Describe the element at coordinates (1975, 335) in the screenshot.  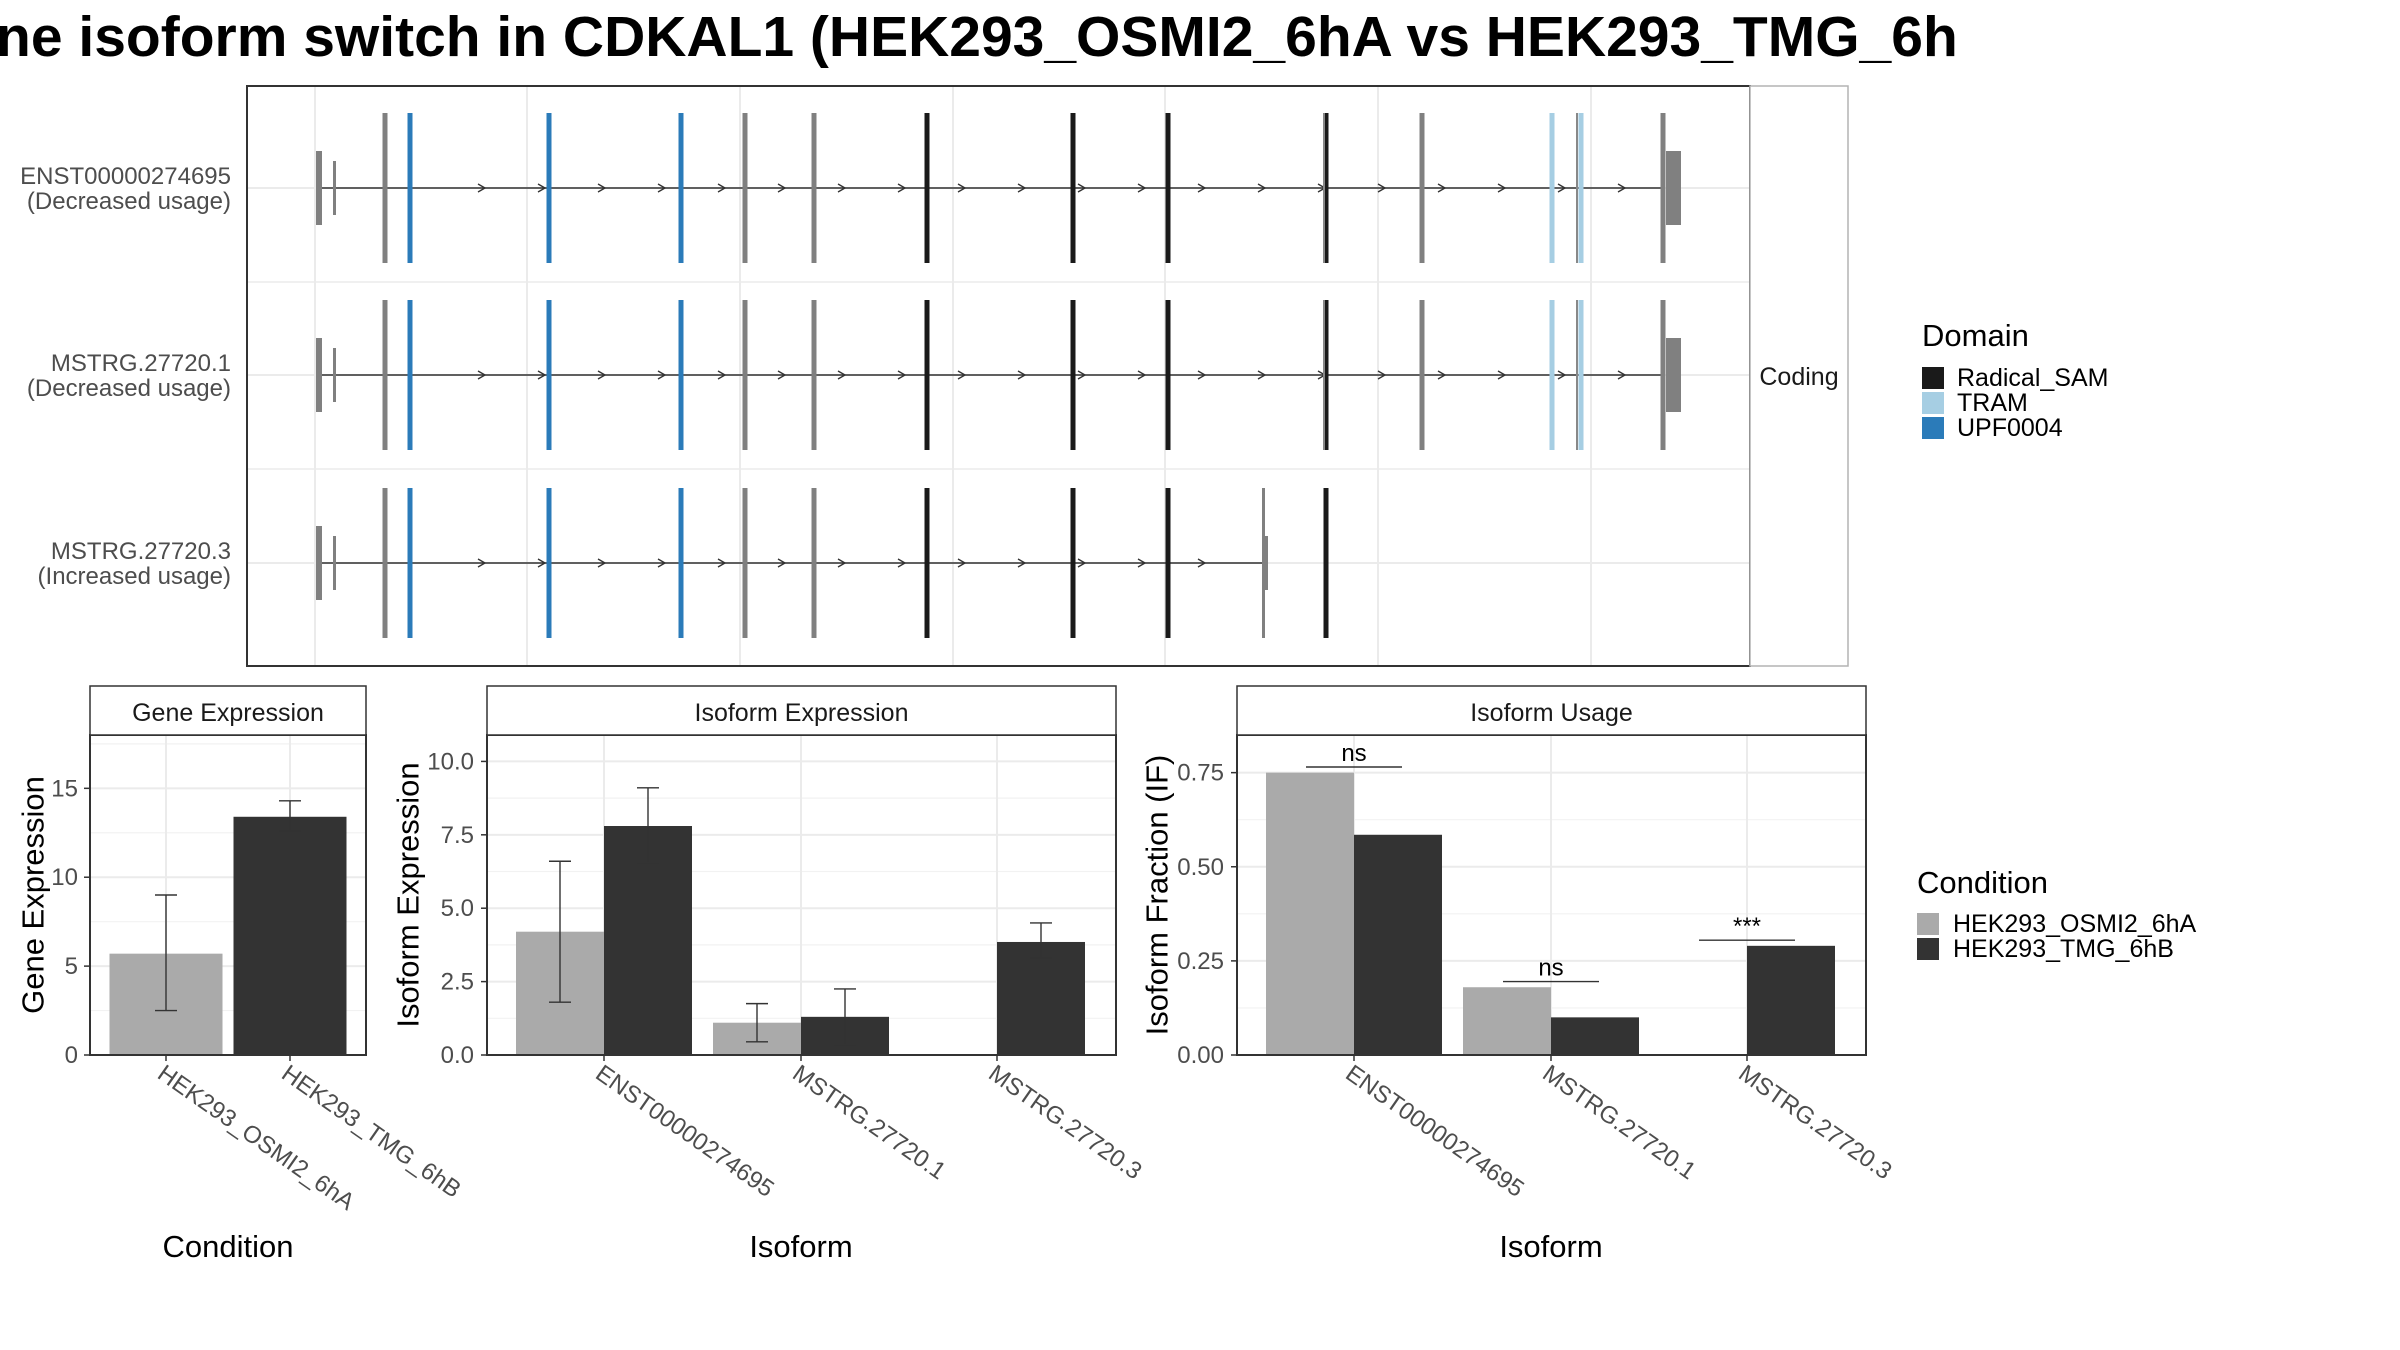
I see `legend-title: Domain` at that location.